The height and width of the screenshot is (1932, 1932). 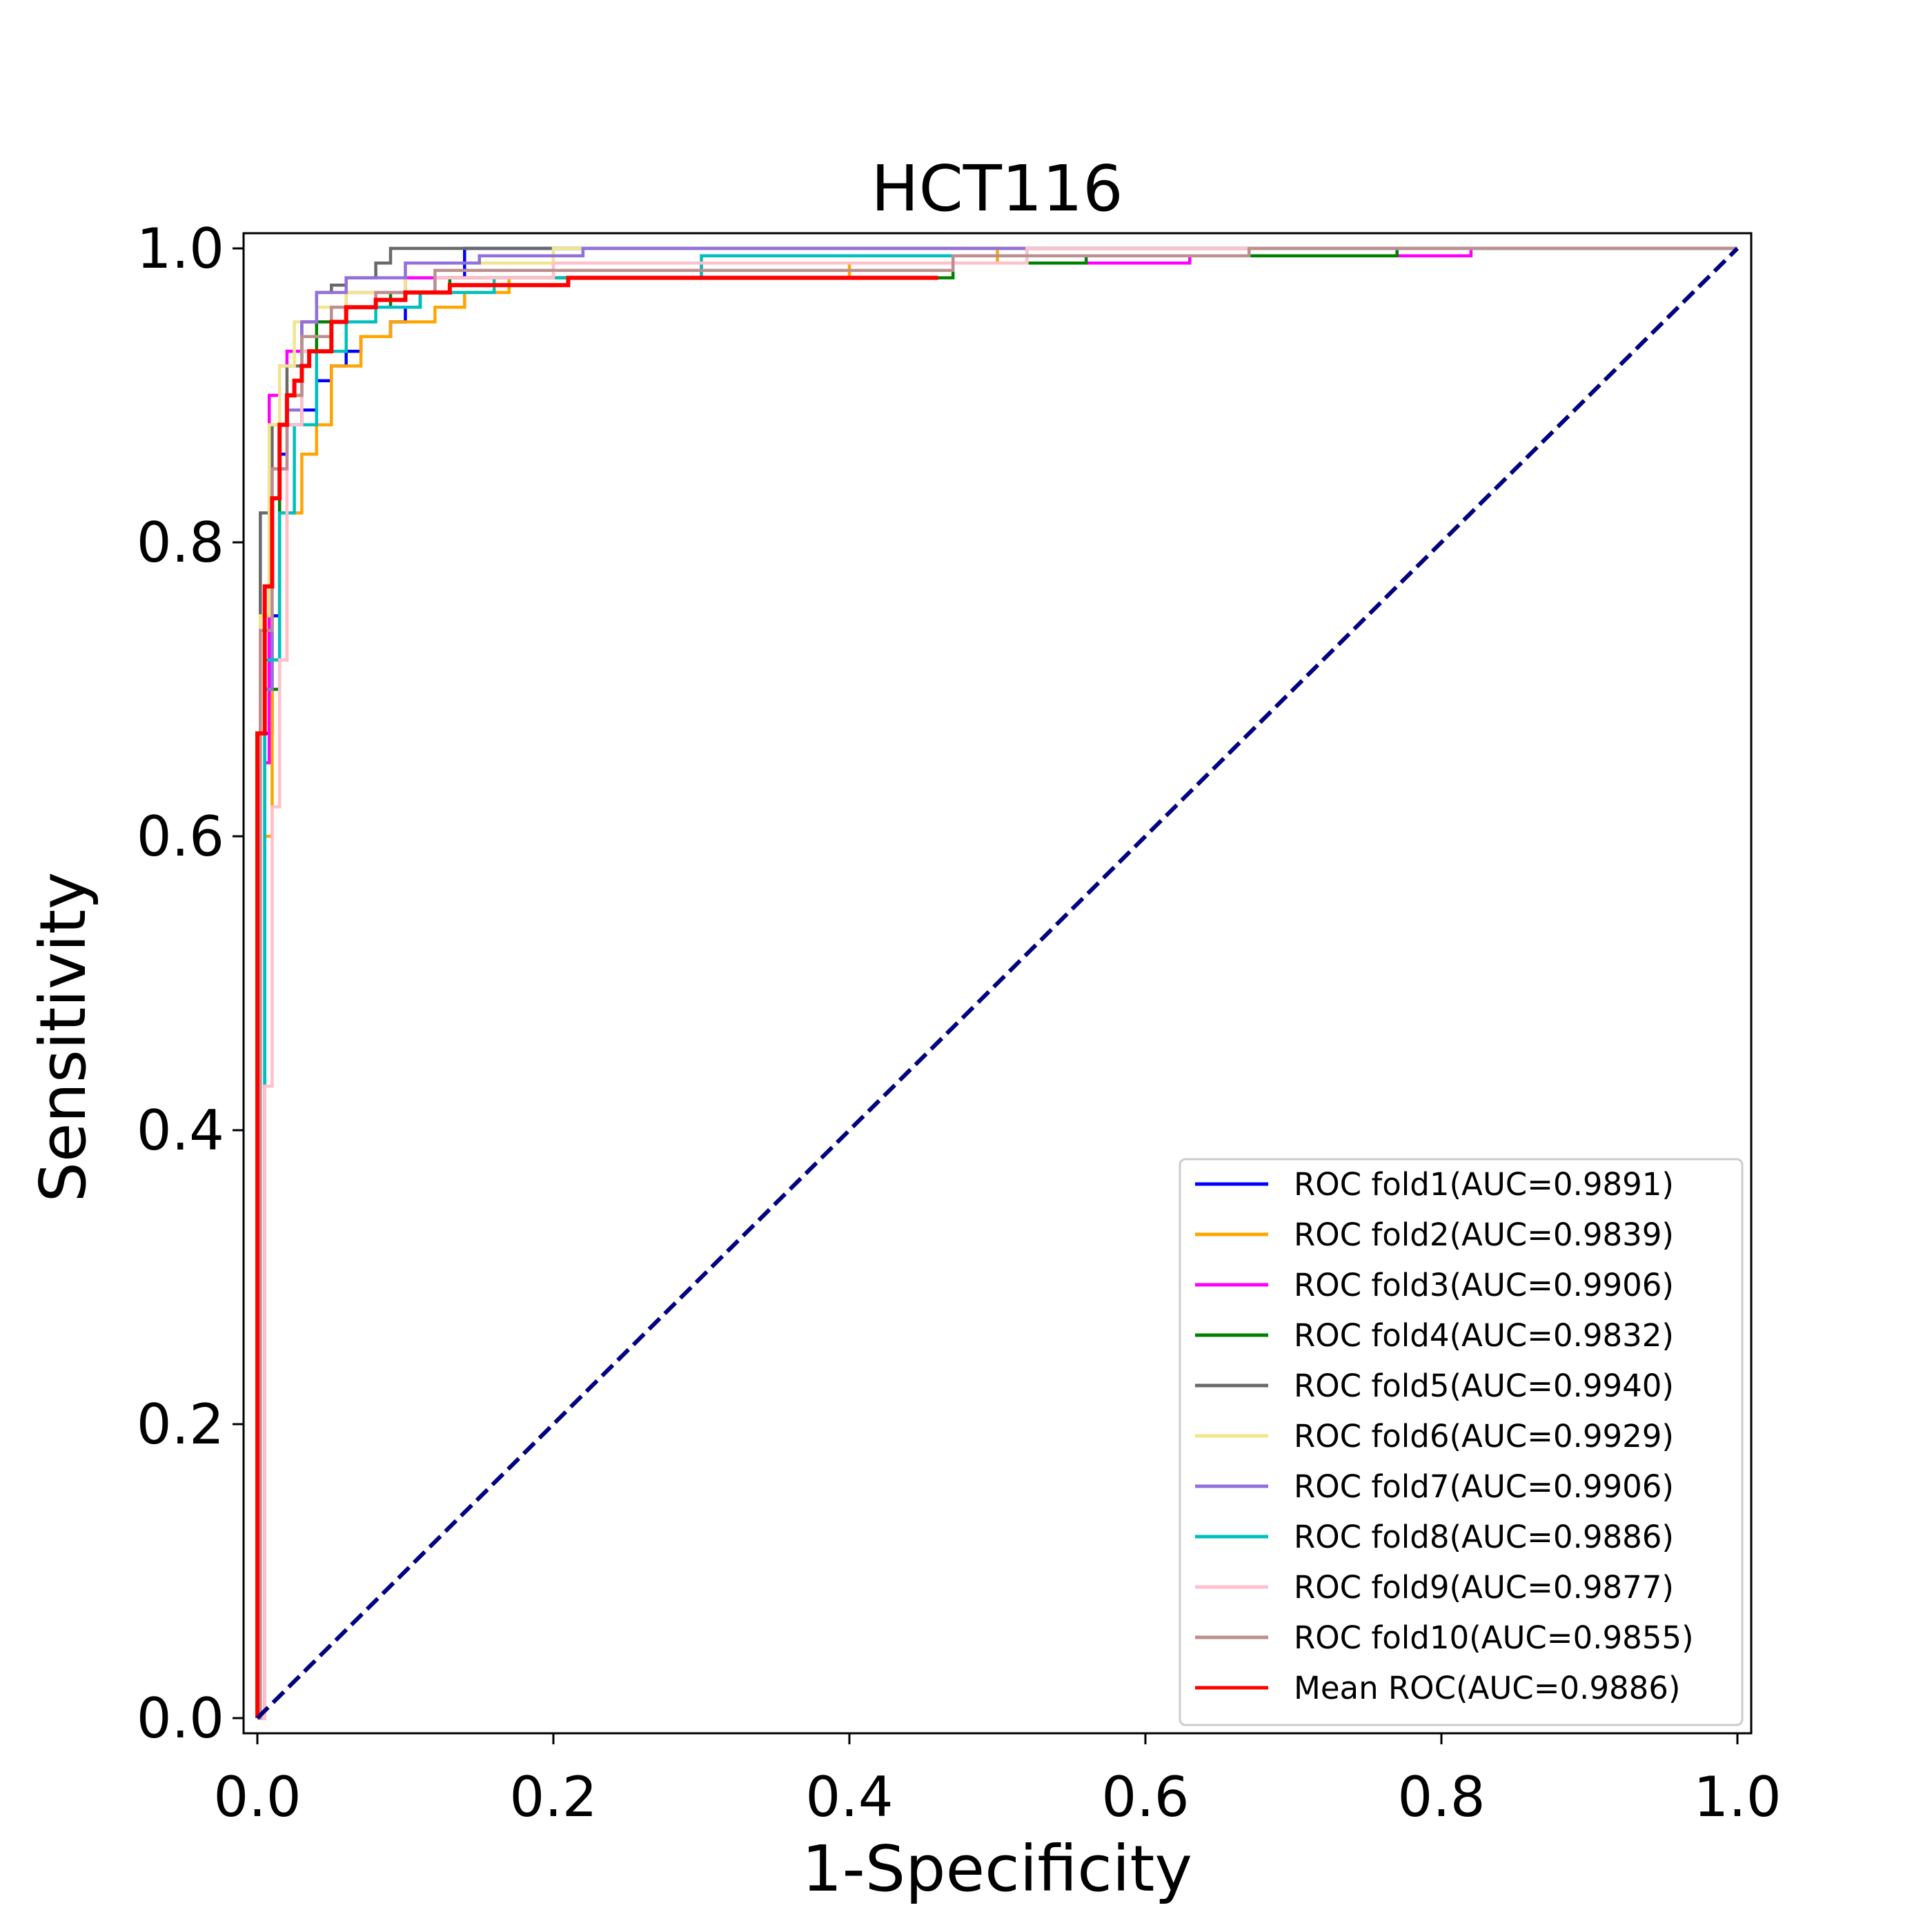 I want to click on y-tick-label: 0.2, so click(x=180, y=1424).